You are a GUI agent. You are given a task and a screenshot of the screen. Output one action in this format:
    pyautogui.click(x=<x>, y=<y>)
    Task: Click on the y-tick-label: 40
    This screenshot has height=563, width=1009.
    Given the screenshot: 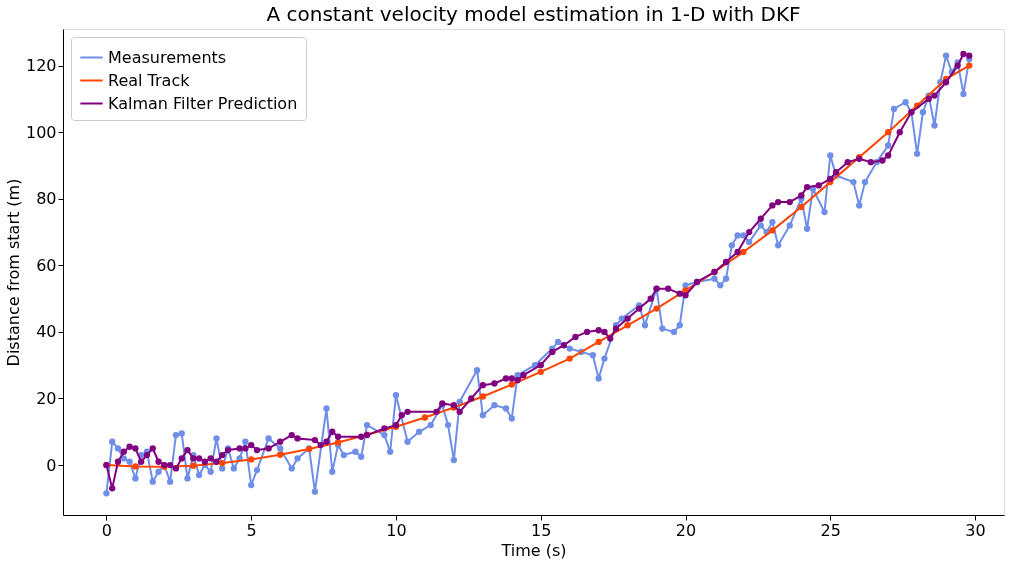 What is the action you would take?
    pyautogui.click(x=46, y=332)
    